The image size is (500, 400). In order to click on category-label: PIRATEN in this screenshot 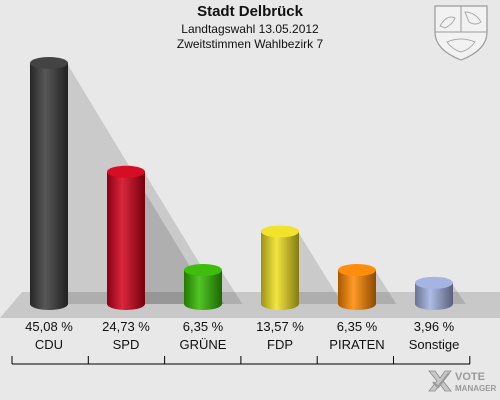, I will do `click(356, 344)`.